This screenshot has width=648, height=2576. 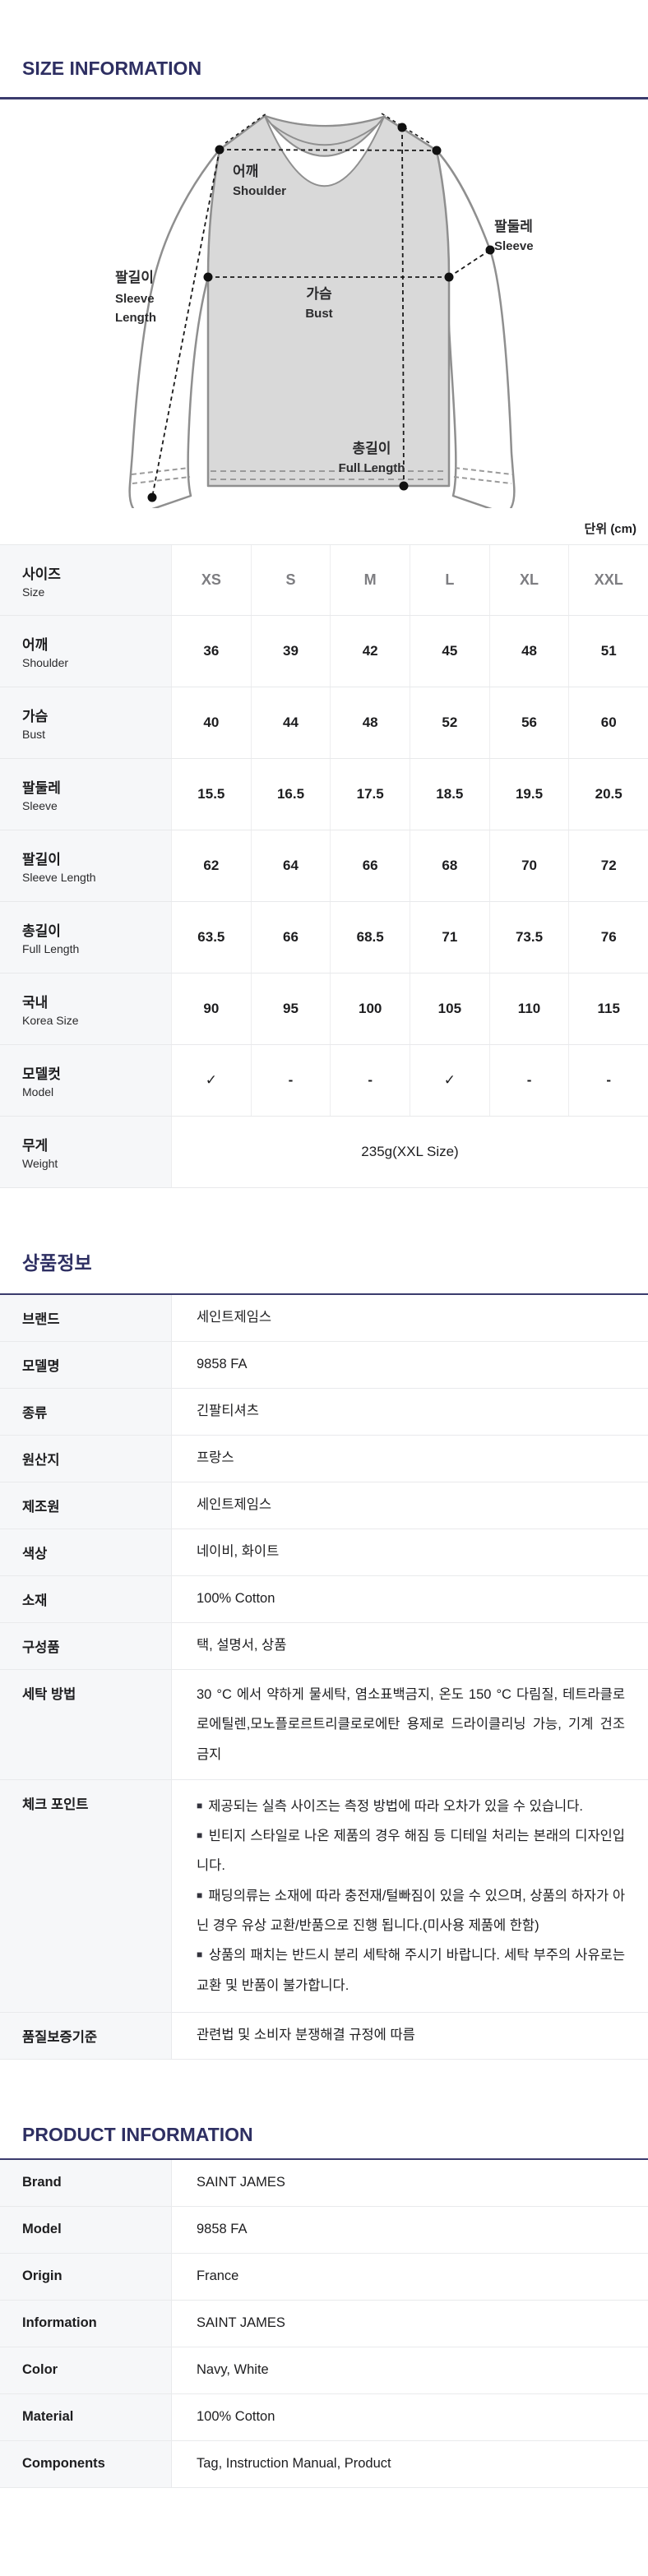 What do you see at coordinates (290, 1009) in the screenshot?
I see `size-cell: 95` at bounding box center [290, 1009].